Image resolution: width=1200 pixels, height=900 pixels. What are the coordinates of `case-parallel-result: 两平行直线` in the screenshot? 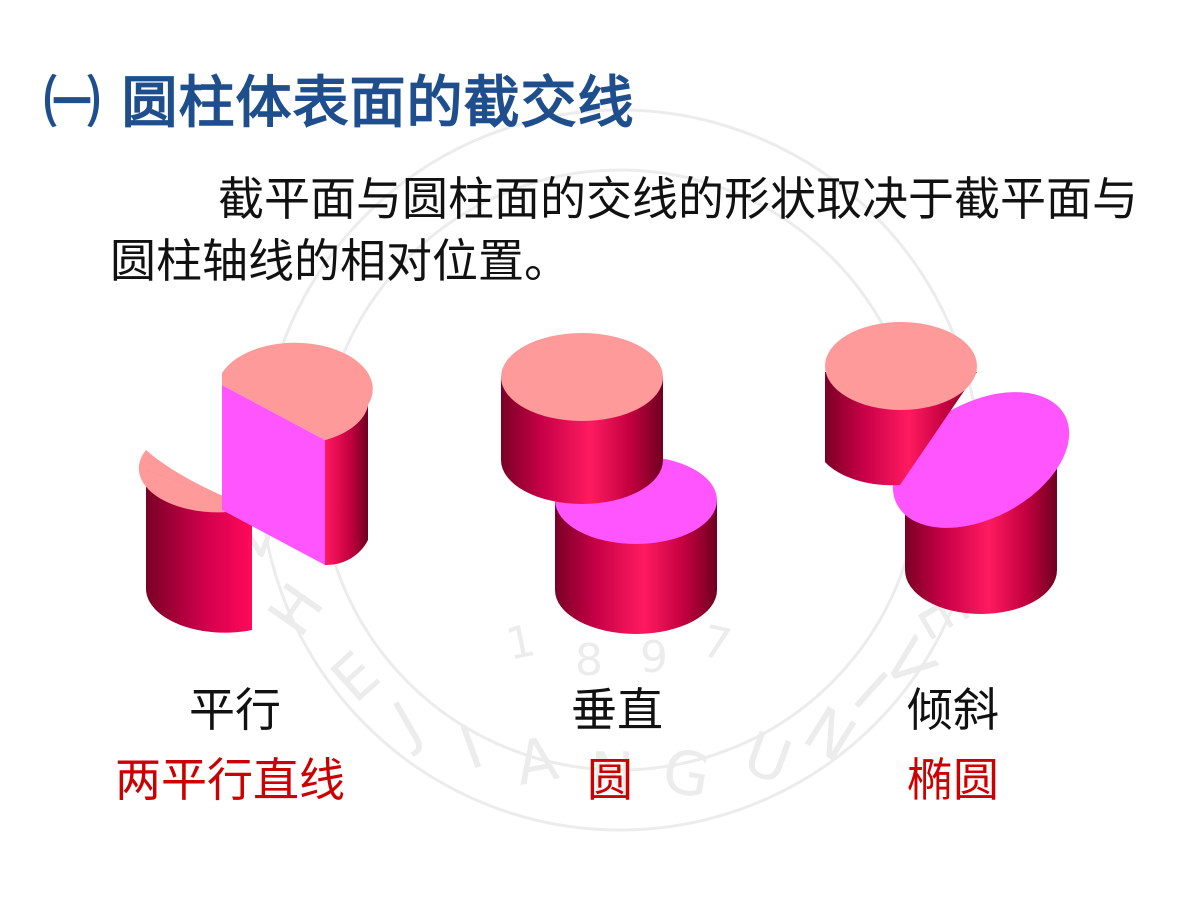 It's located at (230, 780).